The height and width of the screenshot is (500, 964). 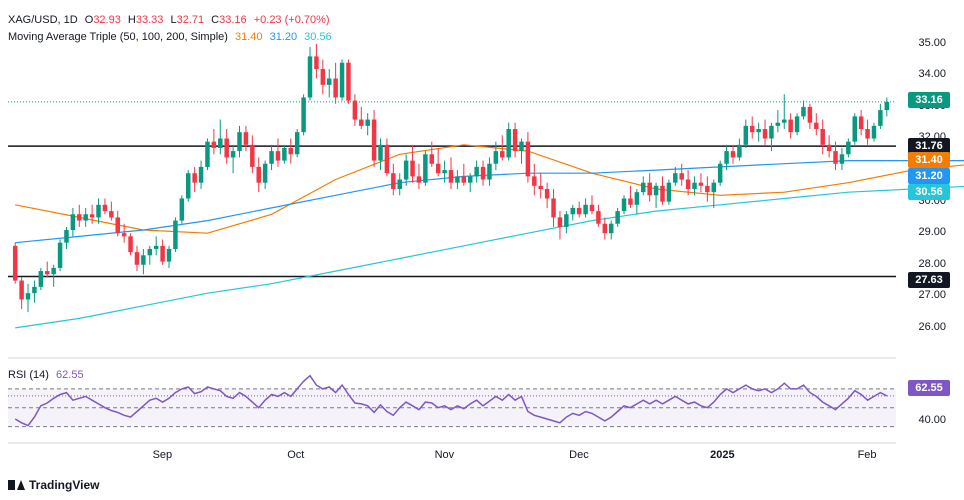 I want to click on low-value: 32.71, so click(x=190, y=20).